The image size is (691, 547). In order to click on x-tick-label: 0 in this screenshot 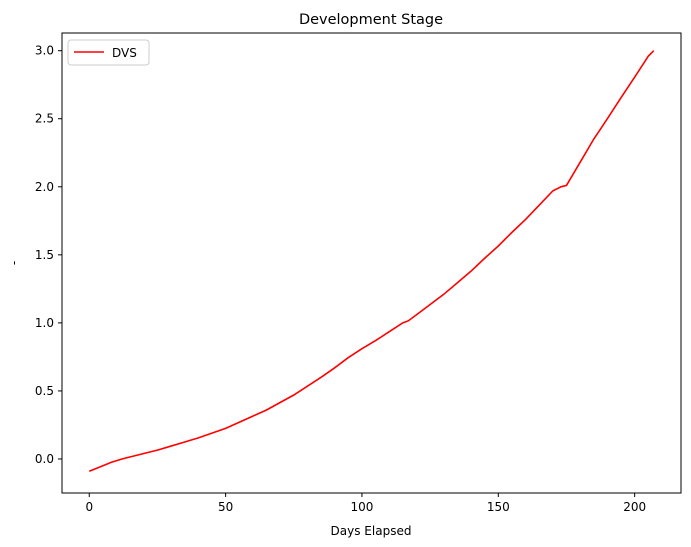, I will do `click(89, 507)`.